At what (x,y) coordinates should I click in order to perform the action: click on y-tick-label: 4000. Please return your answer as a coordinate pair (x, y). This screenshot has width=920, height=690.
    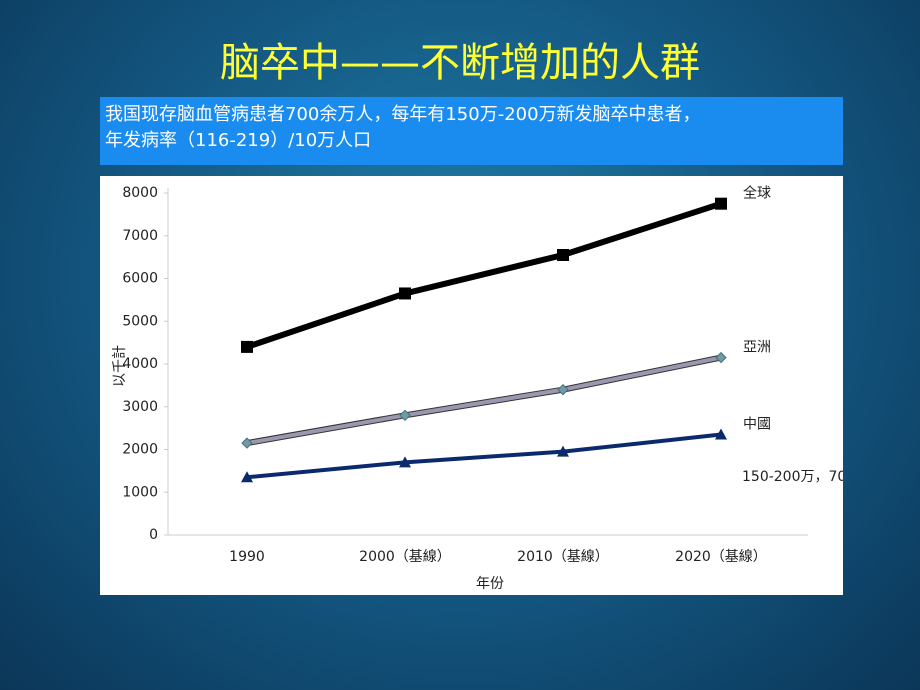
    Looking at the image, I should click on (140, 364).